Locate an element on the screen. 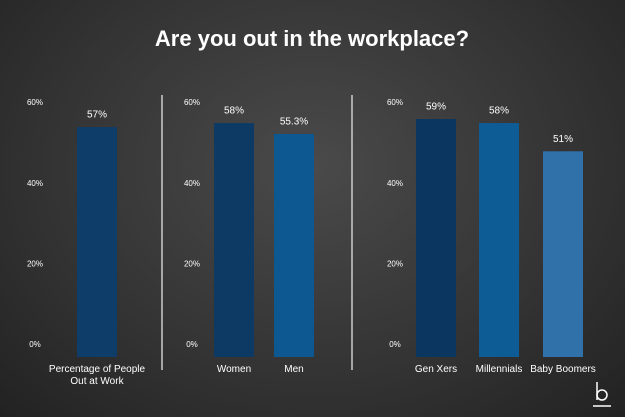 The width and height of the screenshot is (625, 417). x-tick-label: Women is located at coordinates (234, 369).